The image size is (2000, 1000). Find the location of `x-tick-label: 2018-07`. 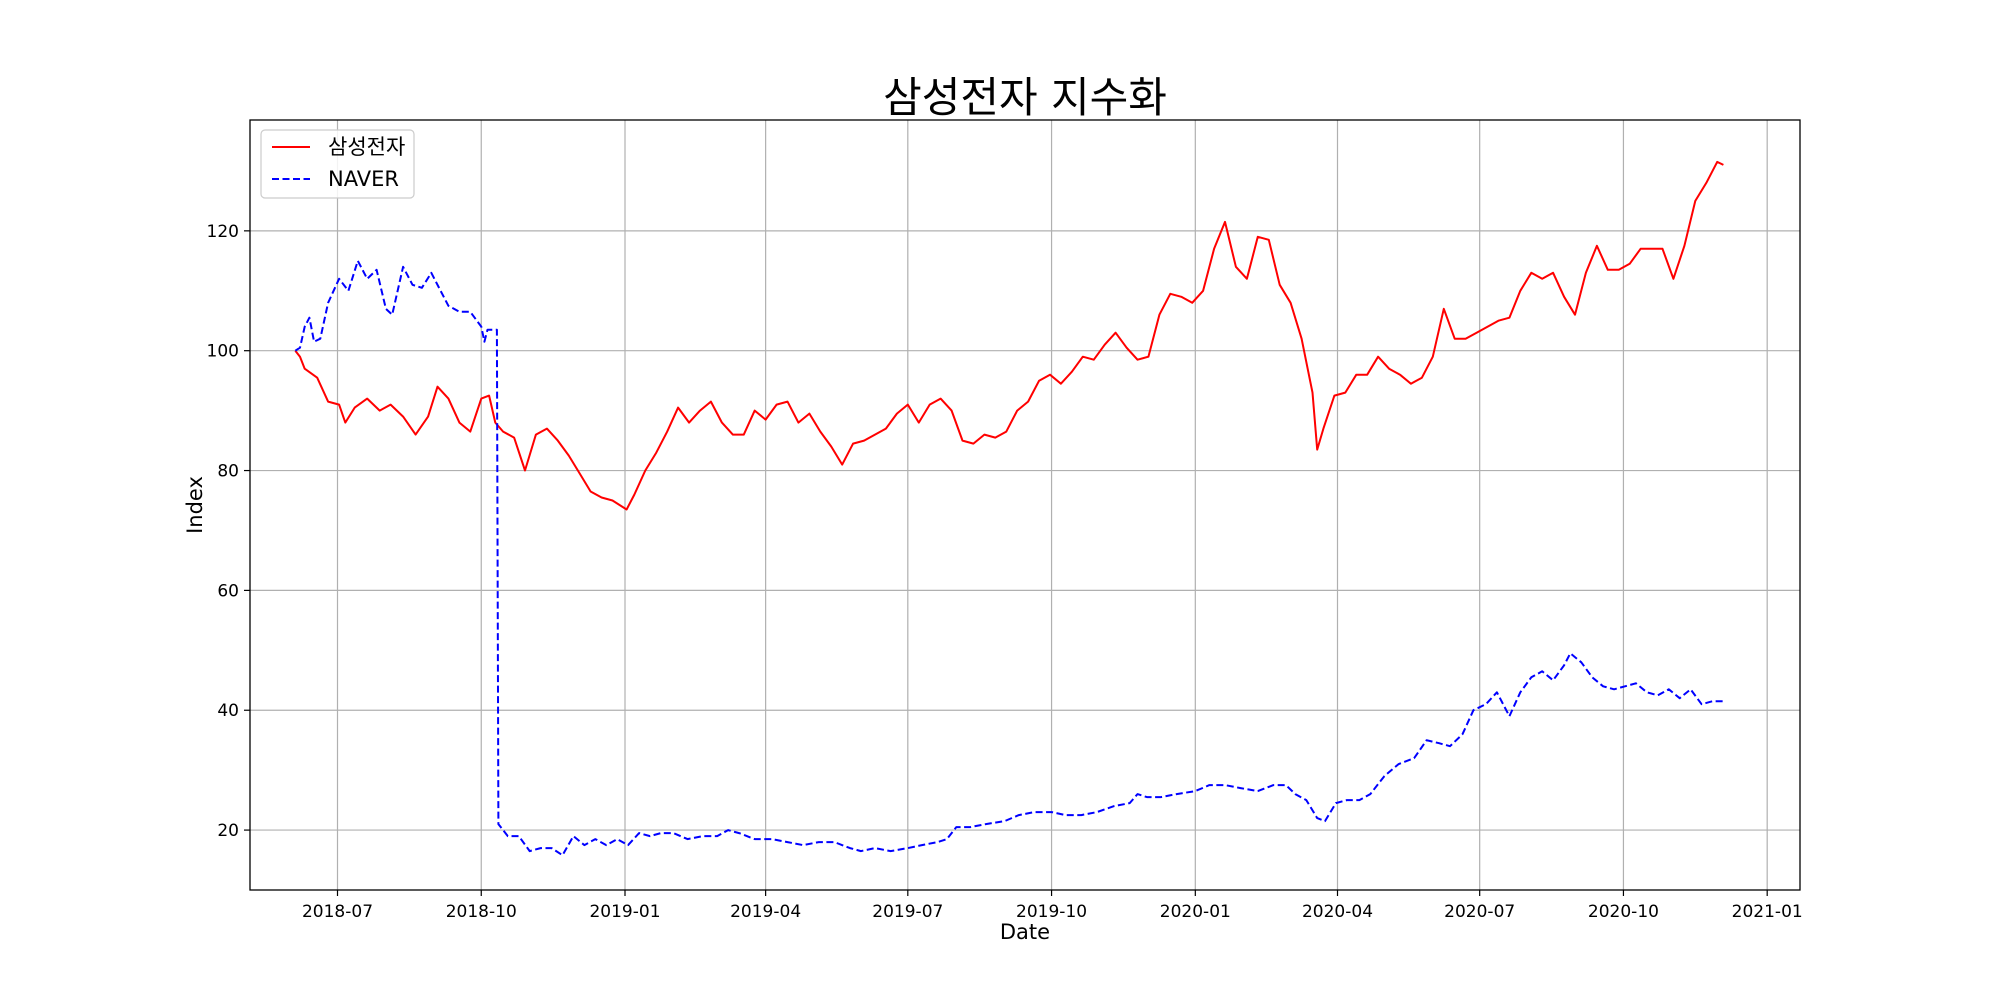

x-tick-label: 2018-07 is located at coordinates (337, 912).